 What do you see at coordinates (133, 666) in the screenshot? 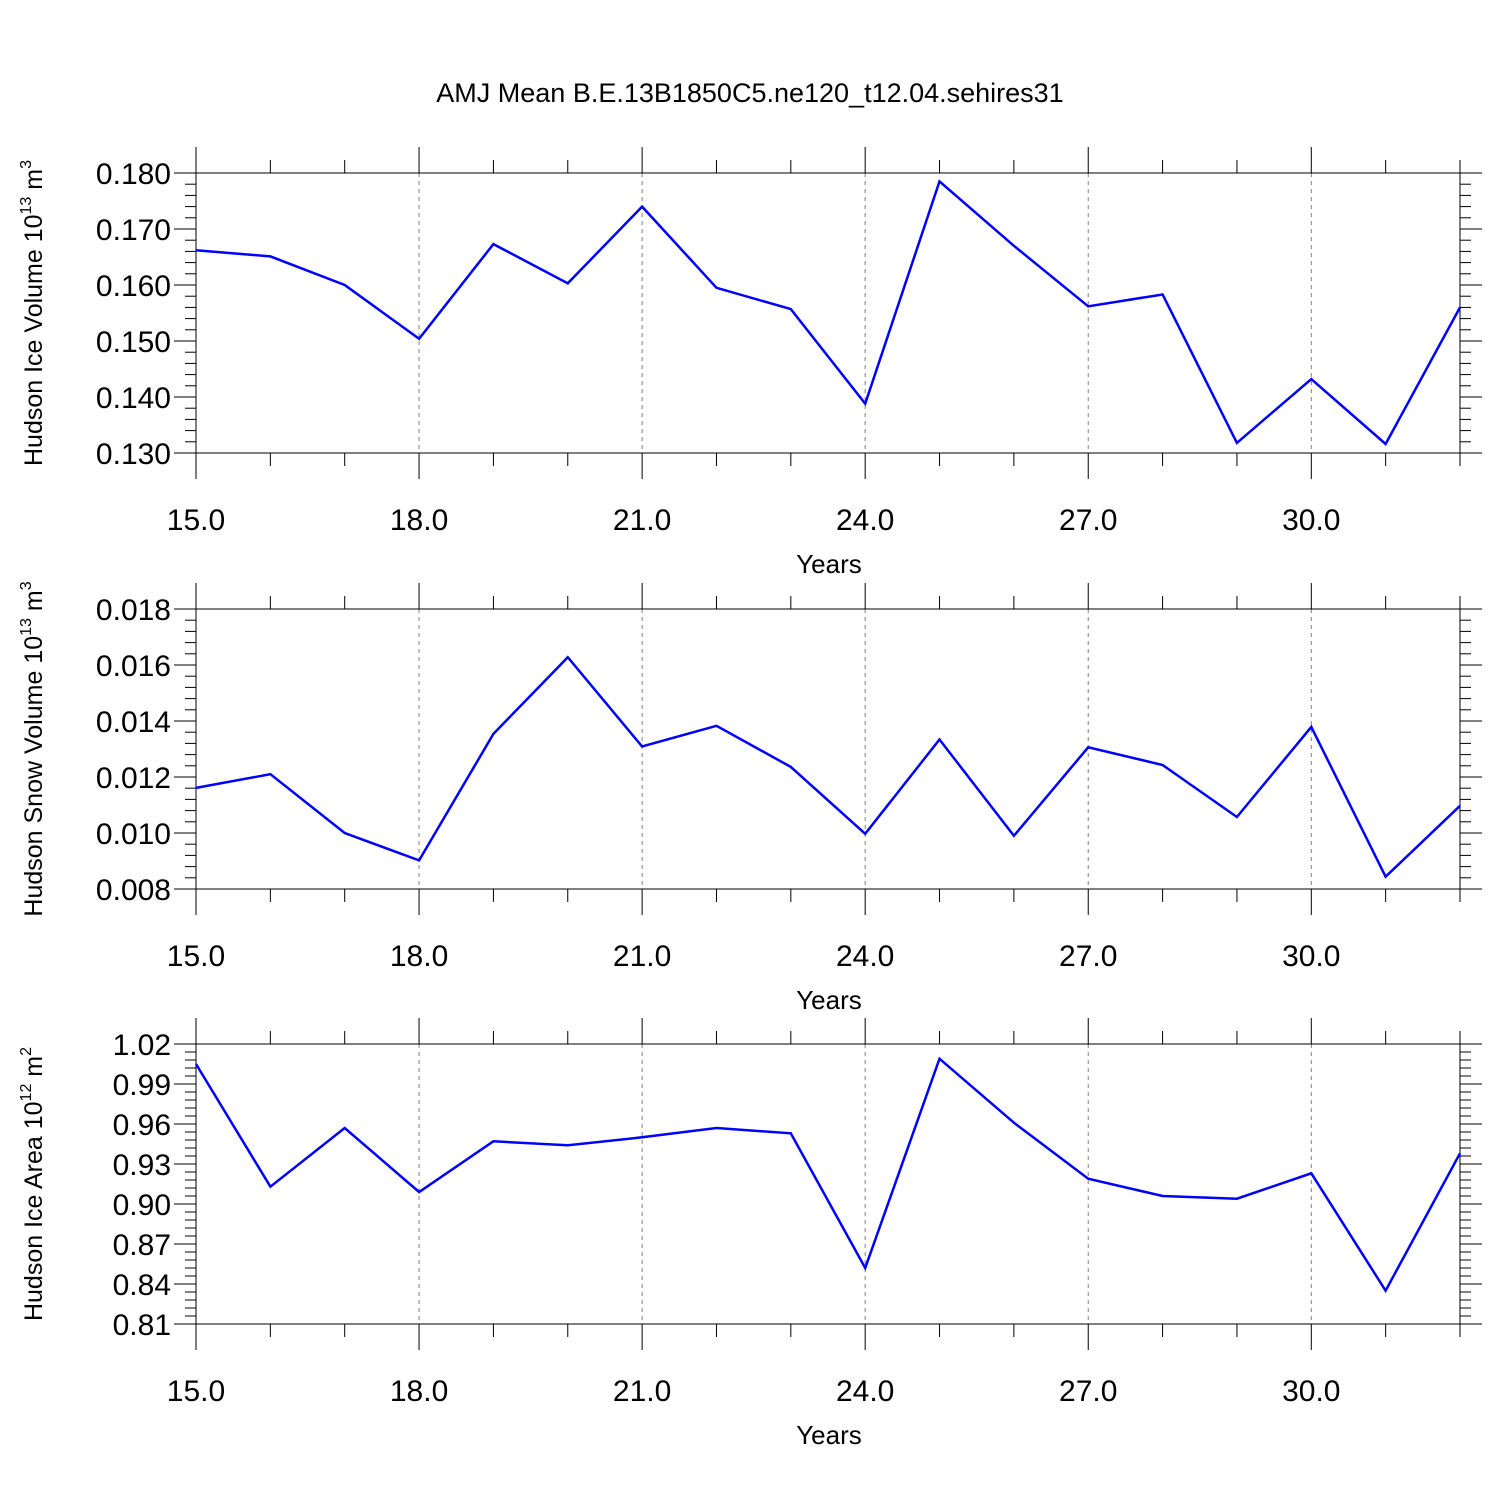
I see `y-tick-label: 0.016` at bounding box center [133, 666].